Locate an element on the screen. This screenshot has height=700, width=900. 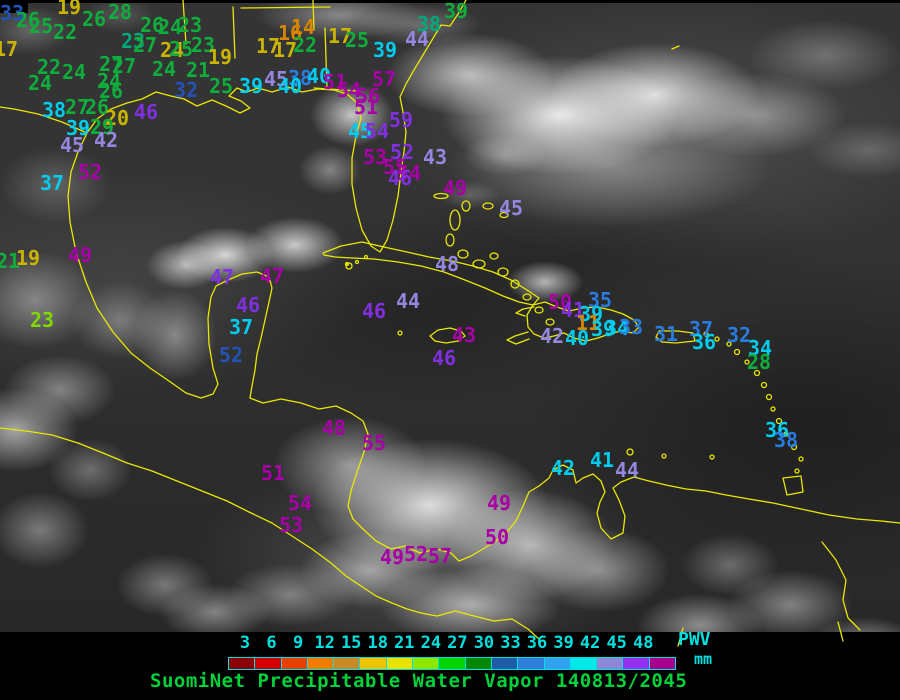
station-value: 44 is located at coordinates (417, 39).